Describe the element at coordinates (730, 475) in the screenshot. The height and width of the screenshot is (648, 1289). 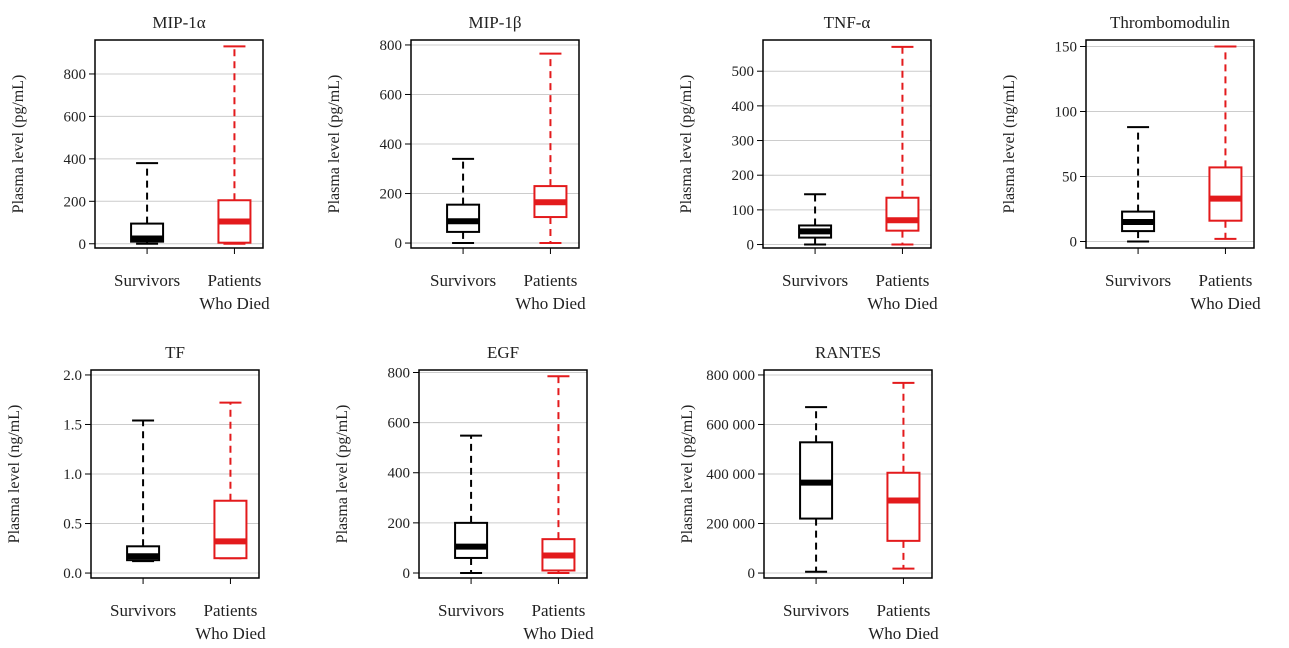
I see `y-tick-label: 400 000` at that location.